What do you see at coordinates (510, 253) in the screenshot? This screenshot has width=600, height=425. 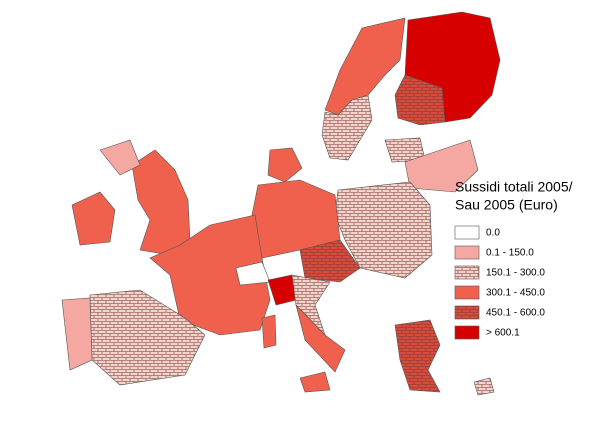 I see `legend-label: 0.1 - 150.0` at bounding box center [510, 253].